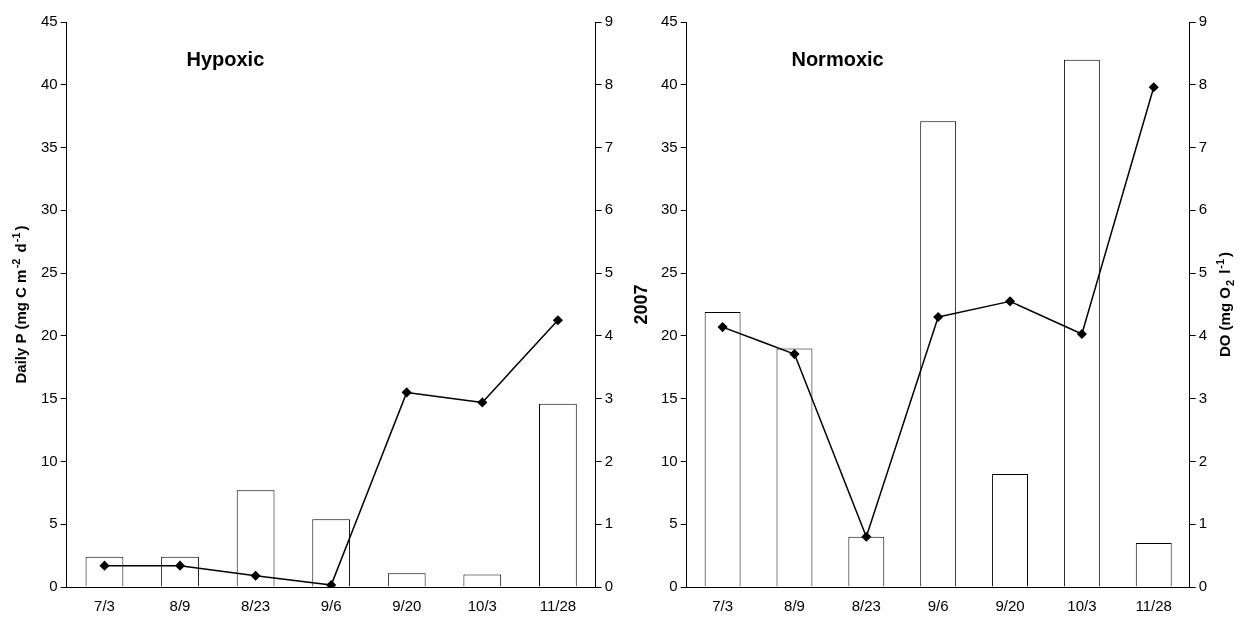 This screenshot has width=1253, height=633. Describe the element at coordinates (837, 58) in the screenshot. I see `text: Normoxic` at that location.